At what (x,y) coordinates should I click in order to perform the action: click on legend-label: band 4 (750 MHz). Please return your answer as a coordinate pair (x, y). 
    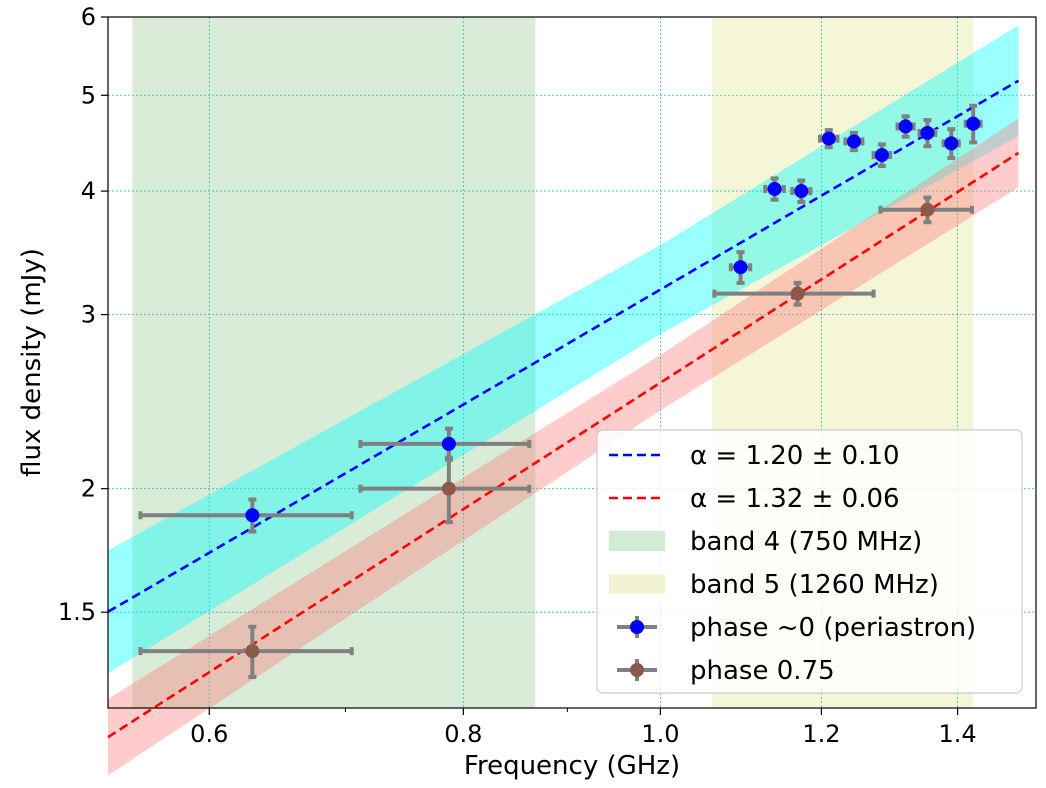
    Looking at the image, I should click on (806, 542).